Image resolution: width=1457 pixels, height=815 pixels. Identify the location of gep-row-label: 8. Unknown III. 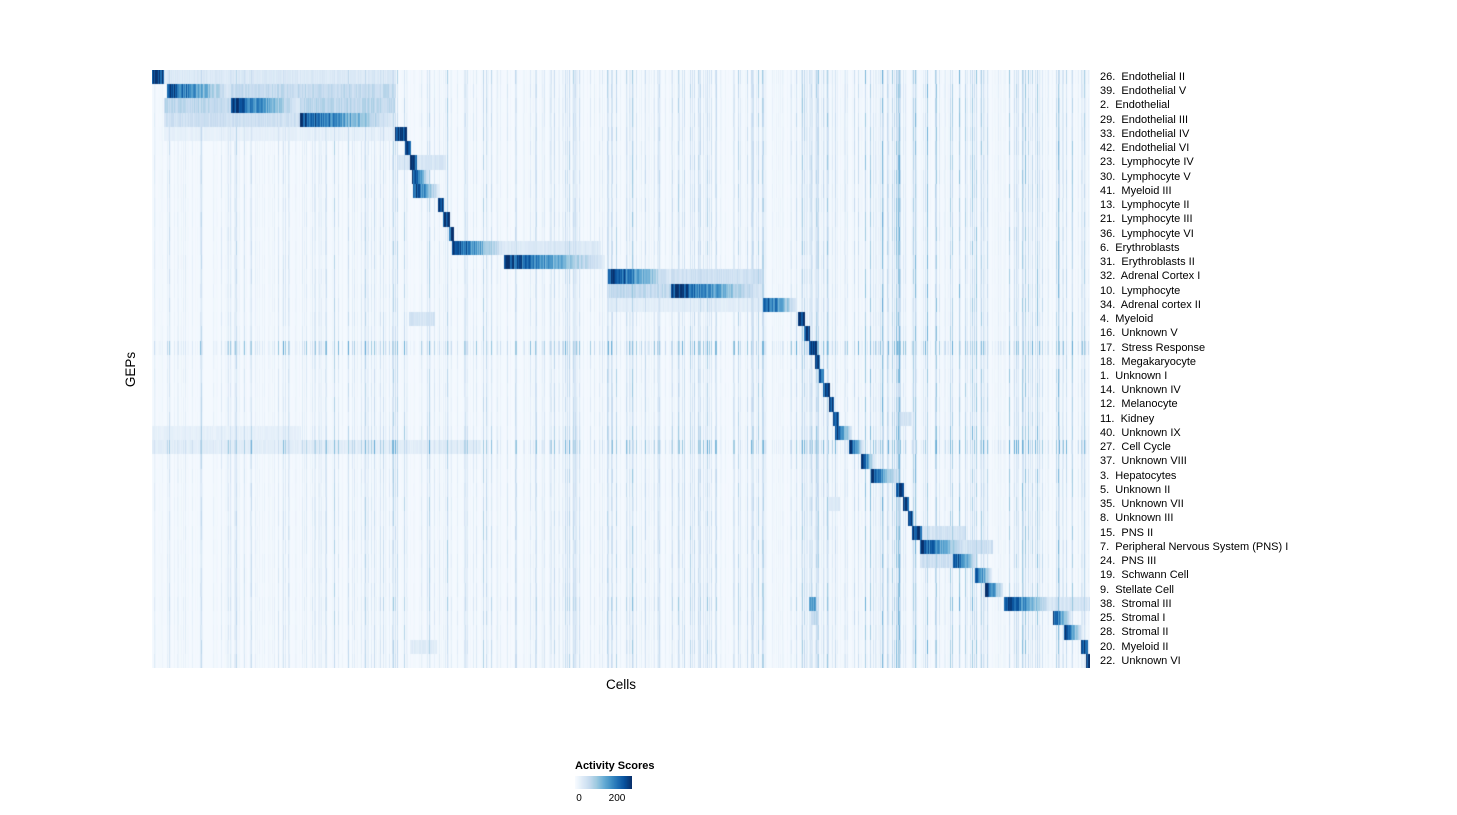
(1137, 518).